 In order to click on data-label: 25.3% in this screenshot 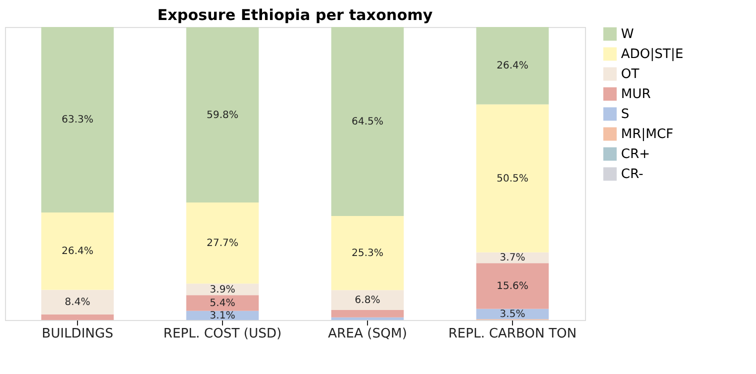, I will do `click(368, 254)`.